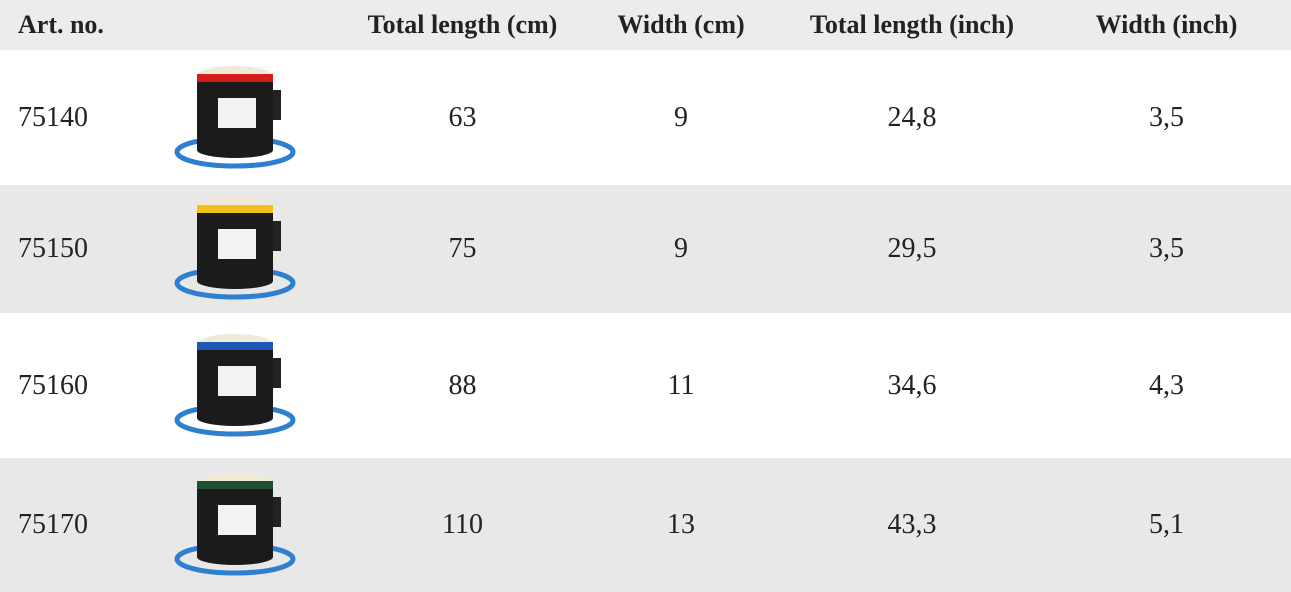  What do you see at coordinates (1166, 385) in the screenshot?
I see `table-cell: 4,3` at bounding box center [1166, 385].